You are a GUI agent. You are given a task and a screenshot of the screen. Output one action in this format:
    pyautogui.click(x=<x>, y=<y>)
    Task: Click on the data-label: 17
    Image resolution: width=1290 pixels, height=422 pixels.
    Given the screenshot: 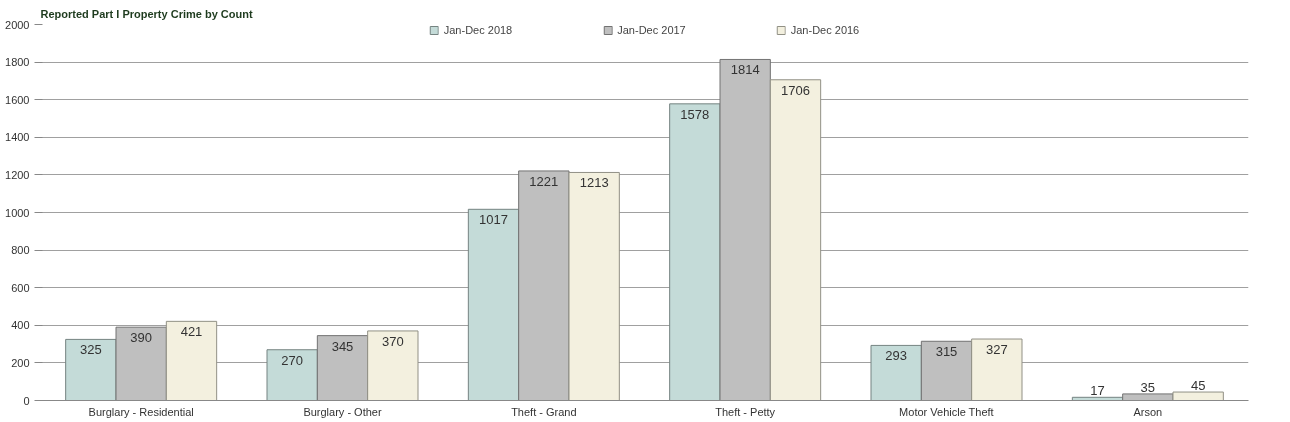 What is the action you would take?
    pyautogui.click(x=1097, y=391)
    